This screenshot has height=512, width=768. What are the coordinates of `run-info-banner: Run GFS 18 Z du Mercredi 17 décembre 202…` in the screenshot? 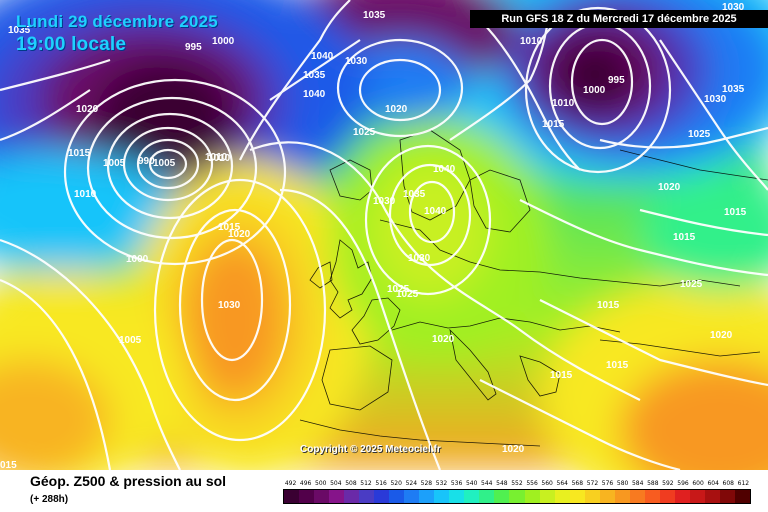 It's located at (619, 19).